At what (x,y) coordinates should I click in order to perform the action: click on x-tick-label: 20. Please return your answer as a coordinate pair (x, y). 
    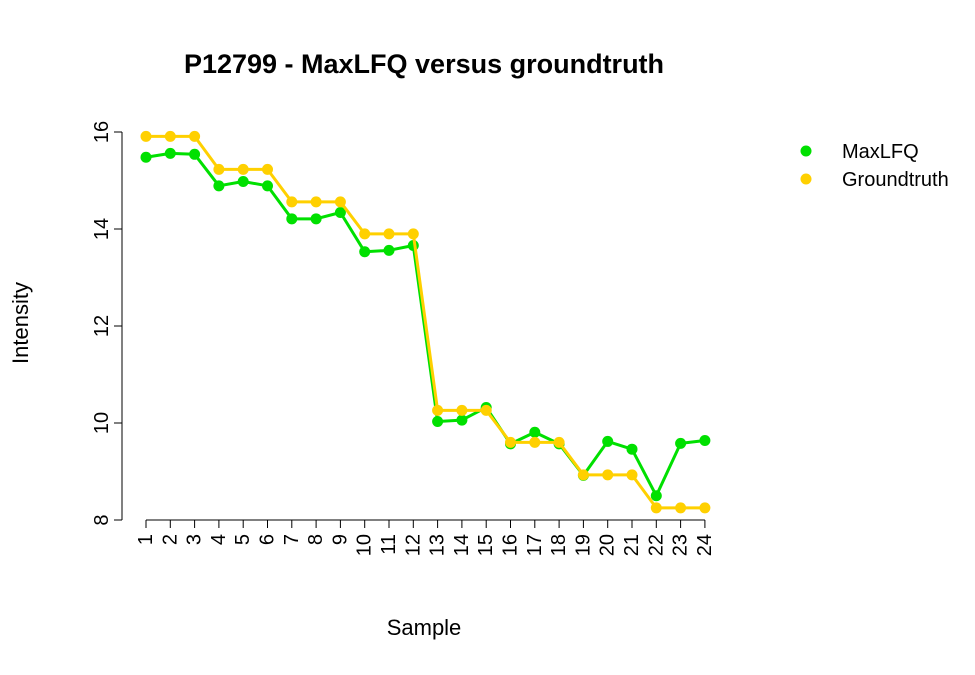
    Looking at the image, I should click on (608, 545).